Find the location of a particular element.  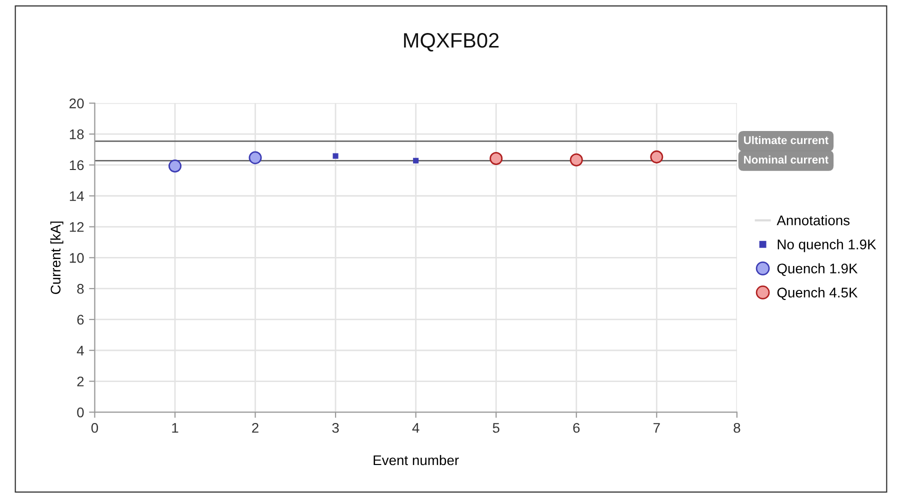

x-tick-label: 3 is located at coordinates (335, 427).